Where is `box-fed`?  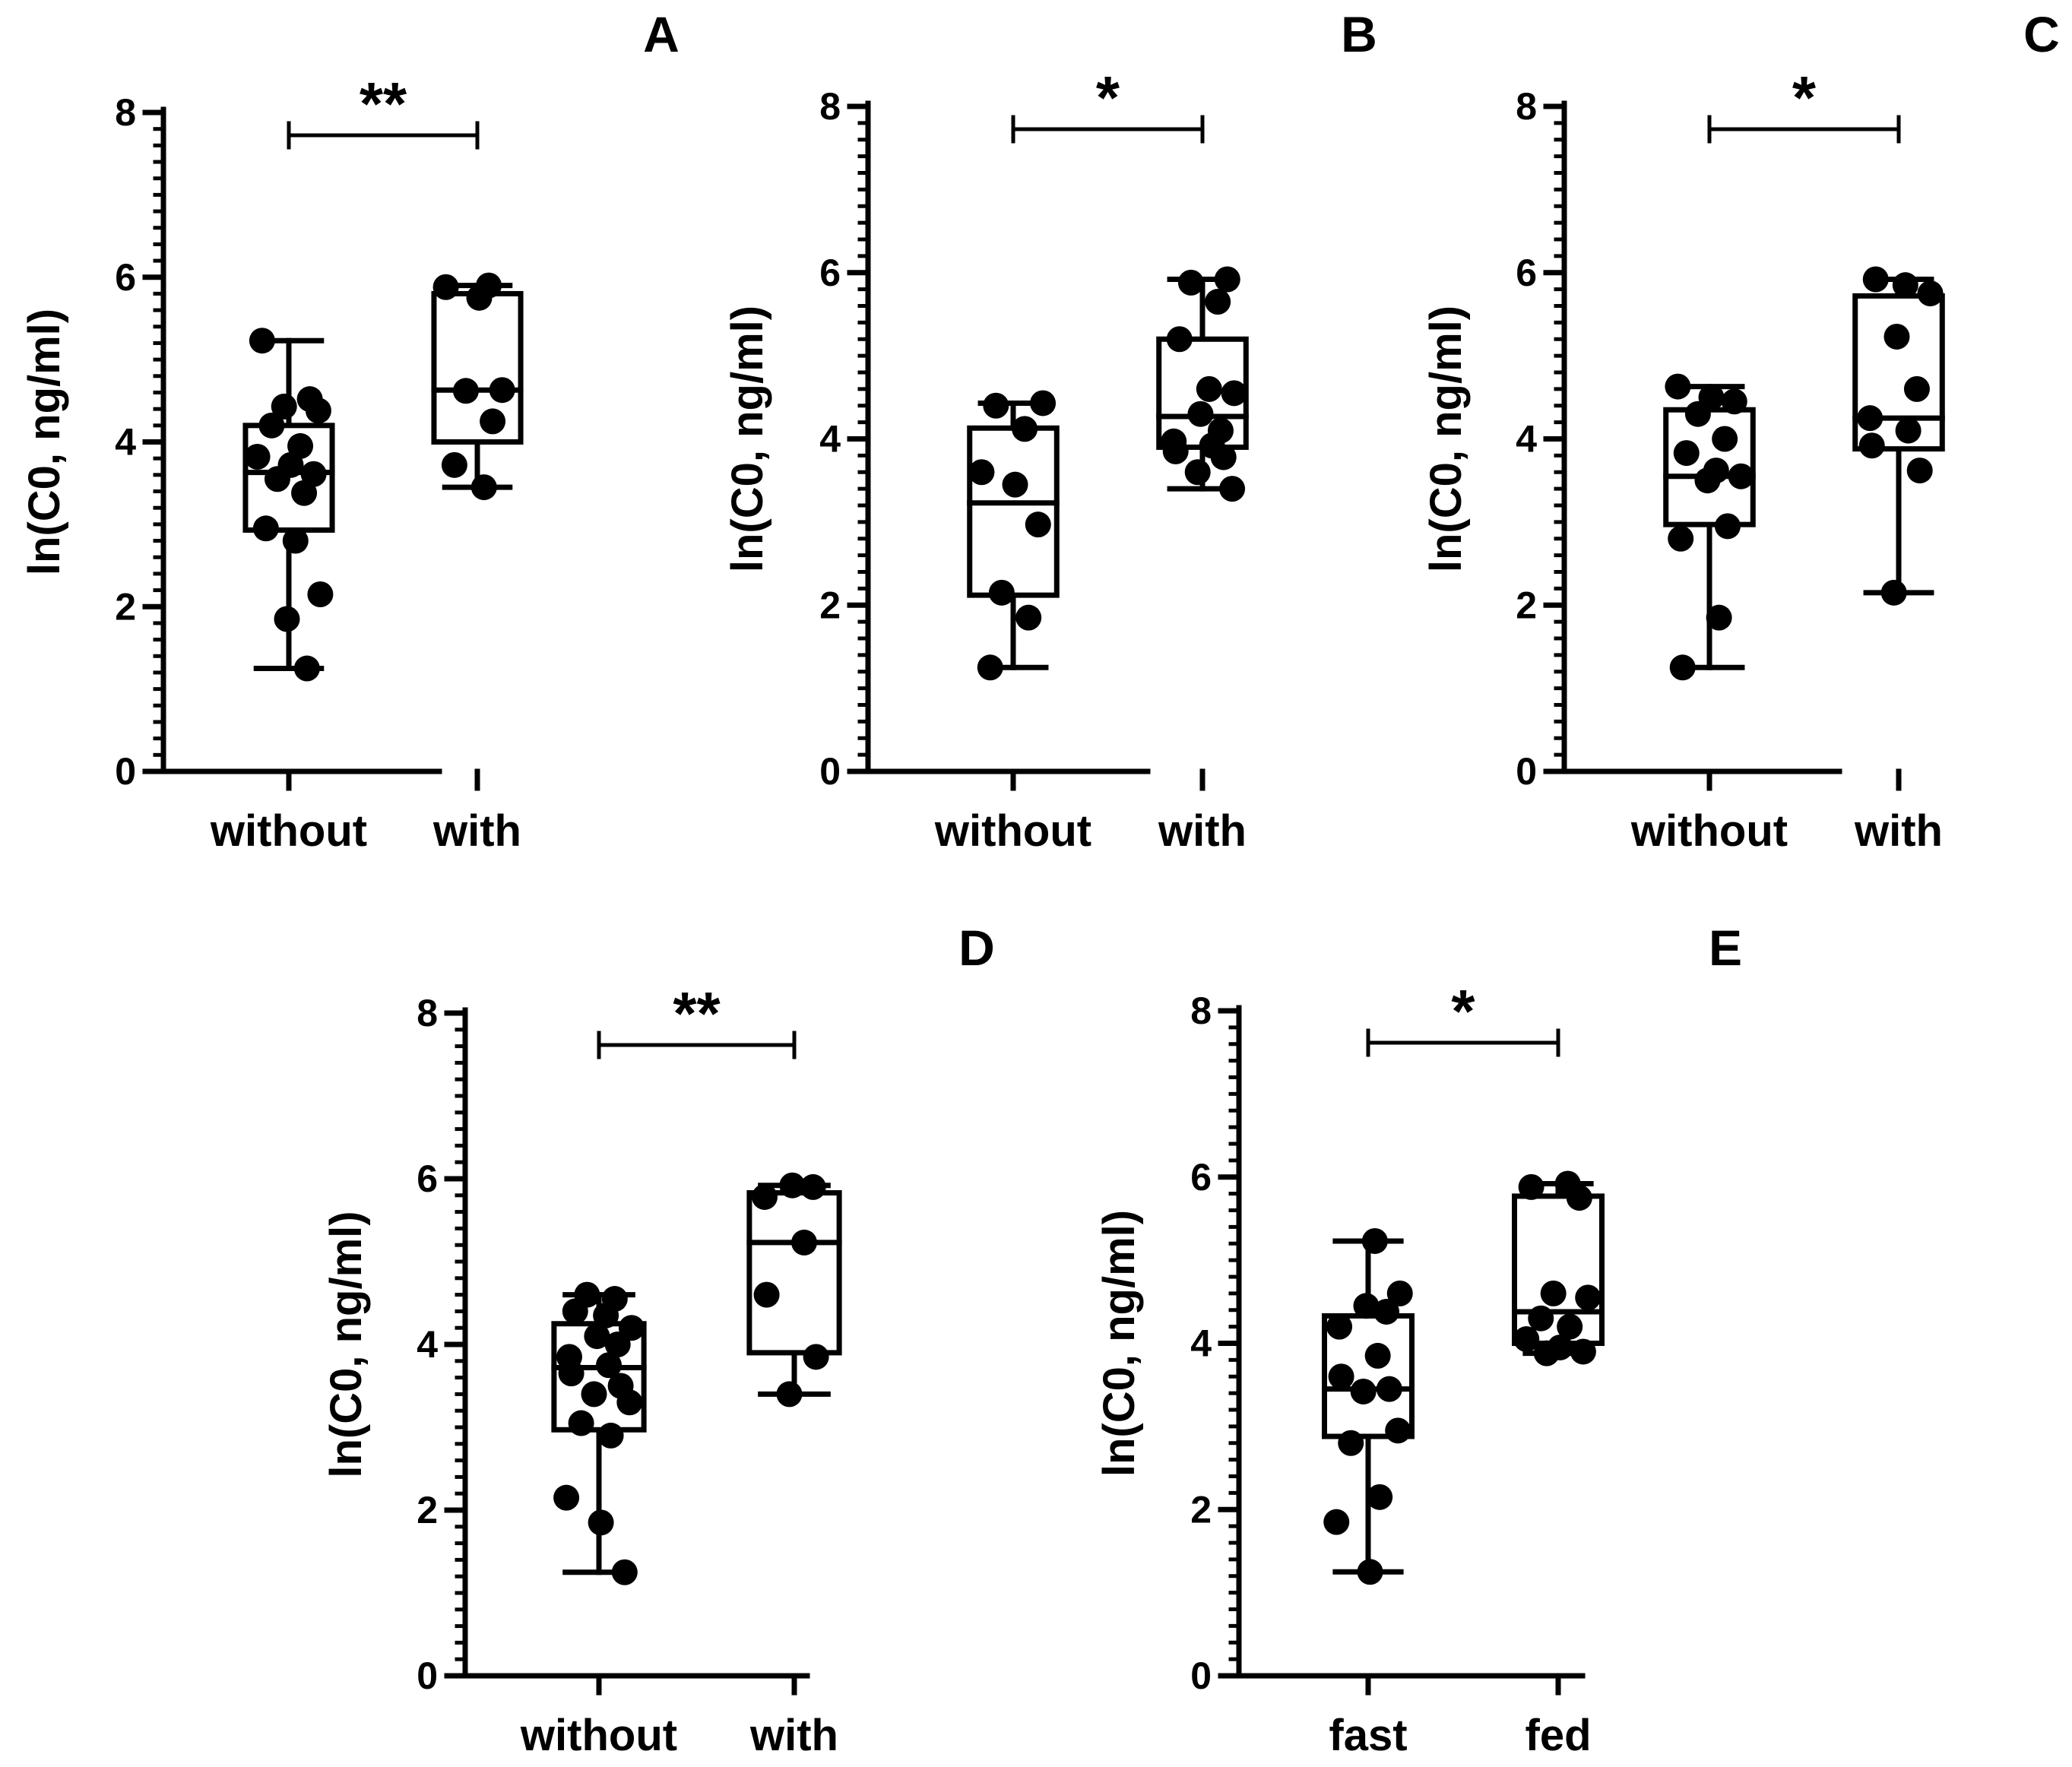 box-fed is located at coordinates (1559, 1268).